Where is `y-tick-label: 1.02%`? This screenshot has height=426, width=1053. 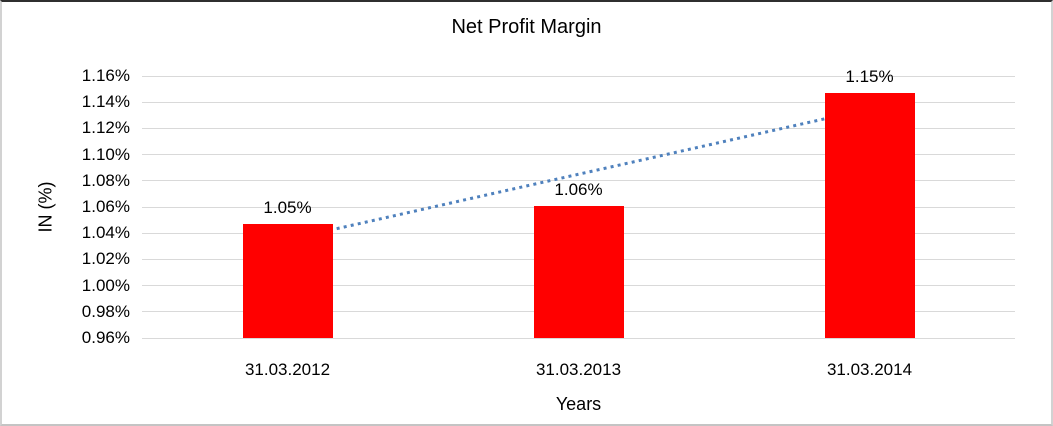
y-tick-label: 1.02% is located at coordinates (105, 259).